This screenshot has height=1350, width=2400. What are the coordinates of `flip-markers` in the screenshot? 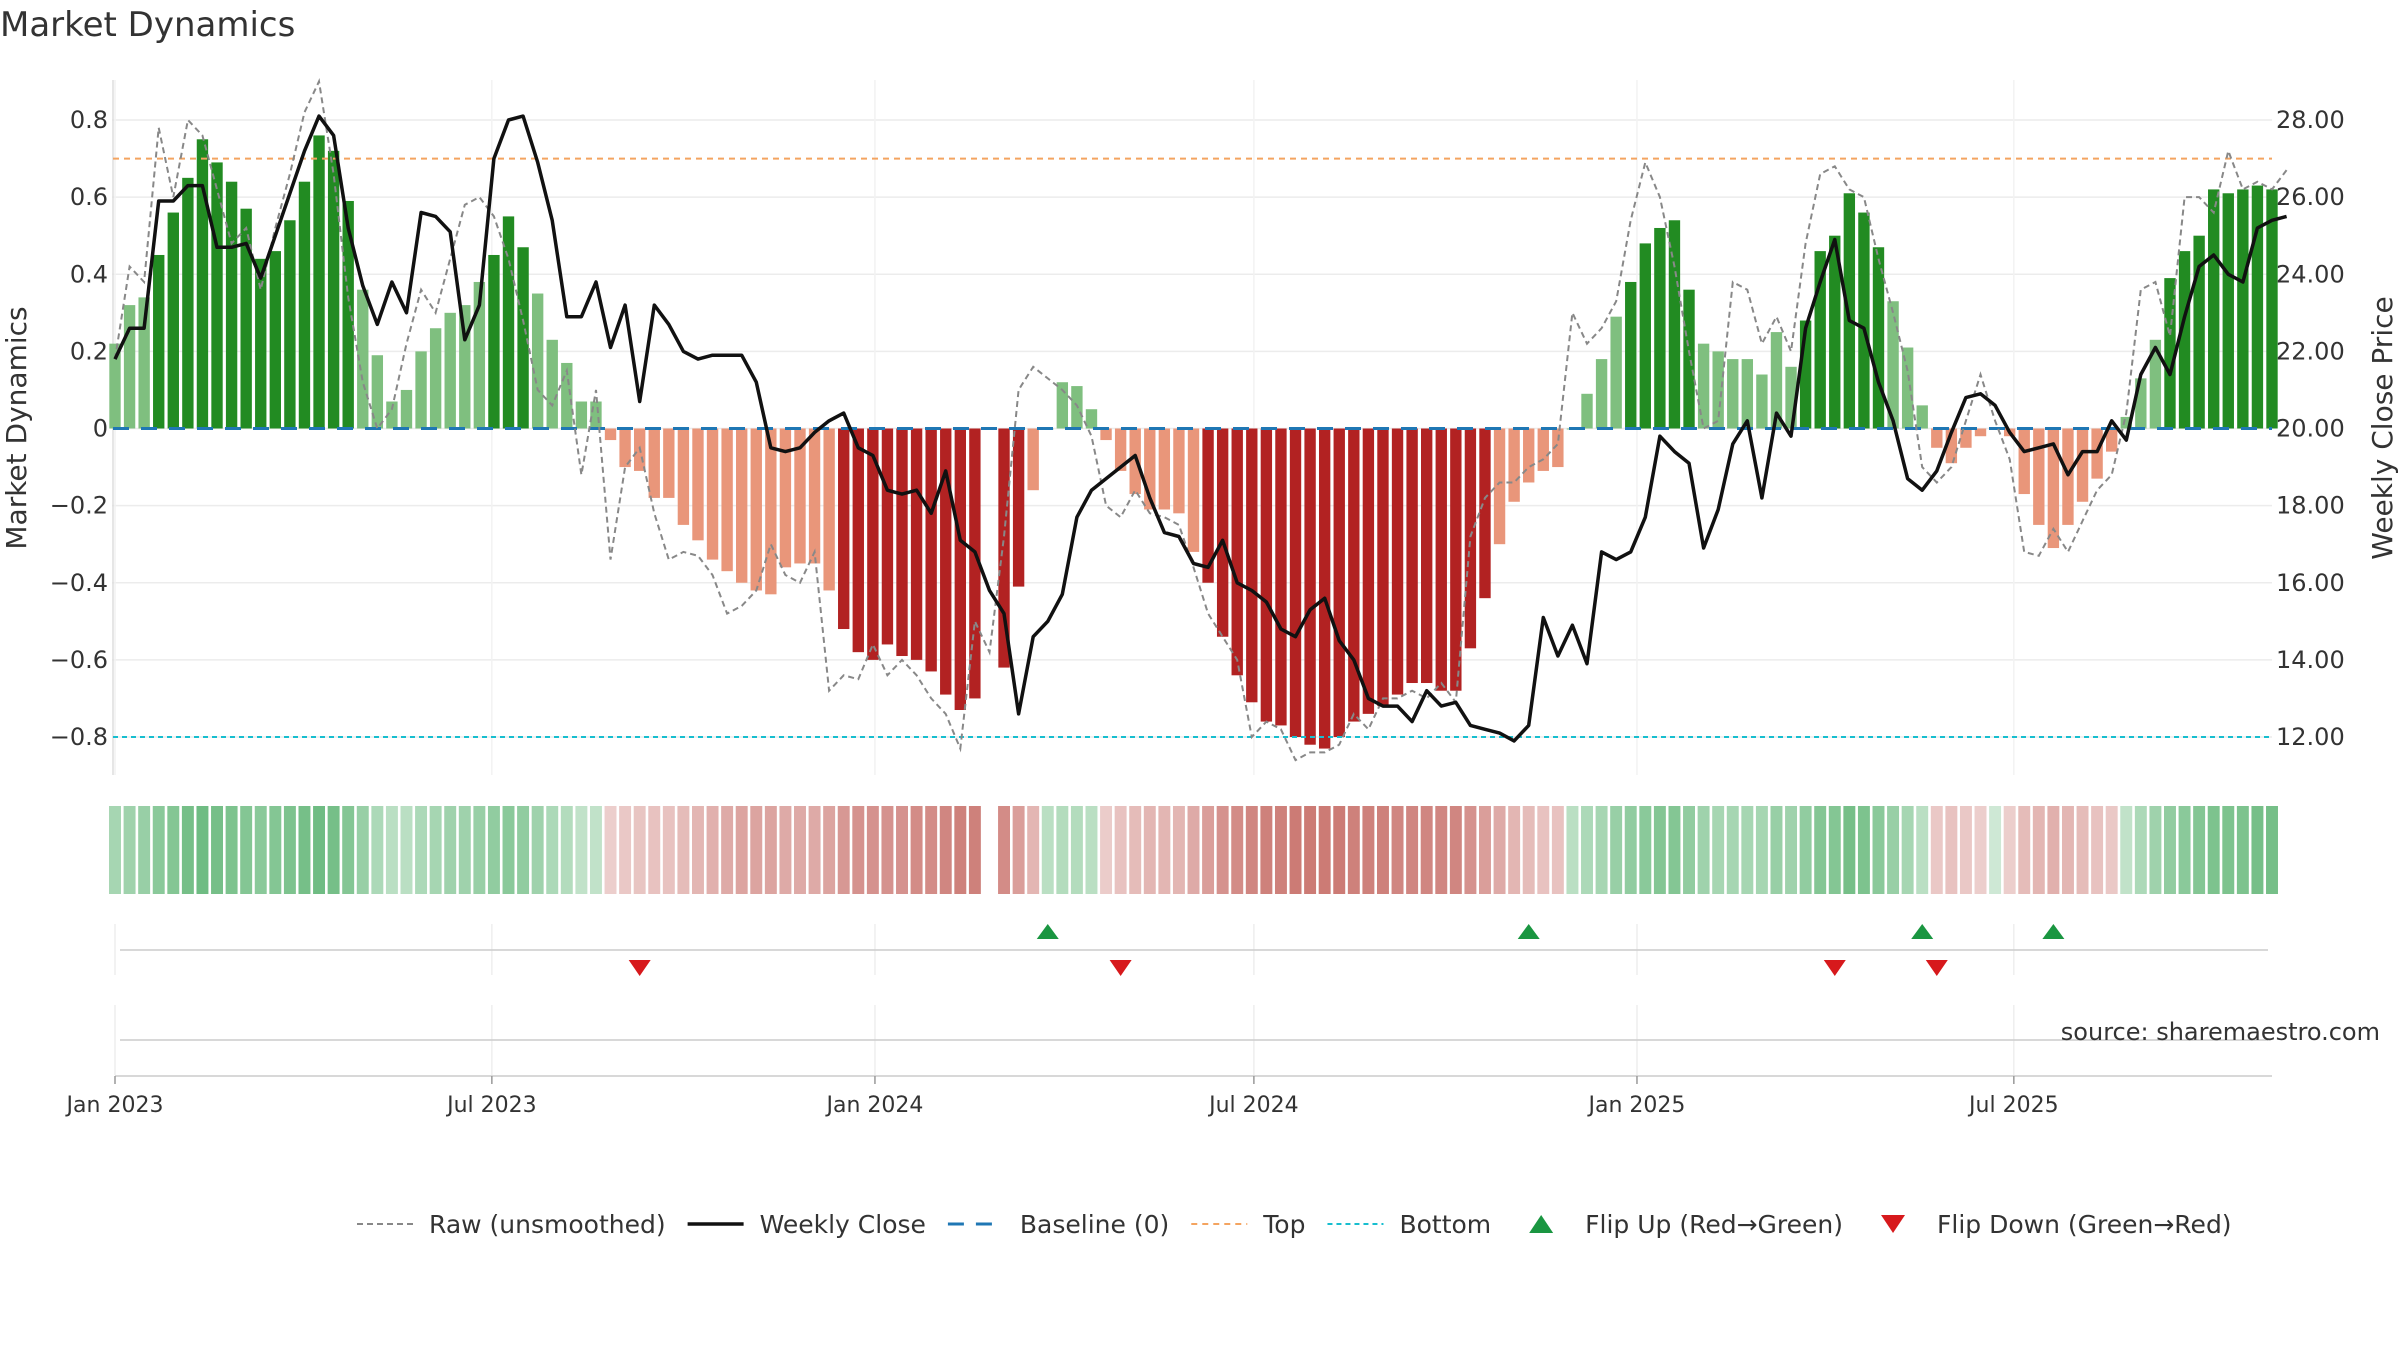 It's located at (1193, 1000).